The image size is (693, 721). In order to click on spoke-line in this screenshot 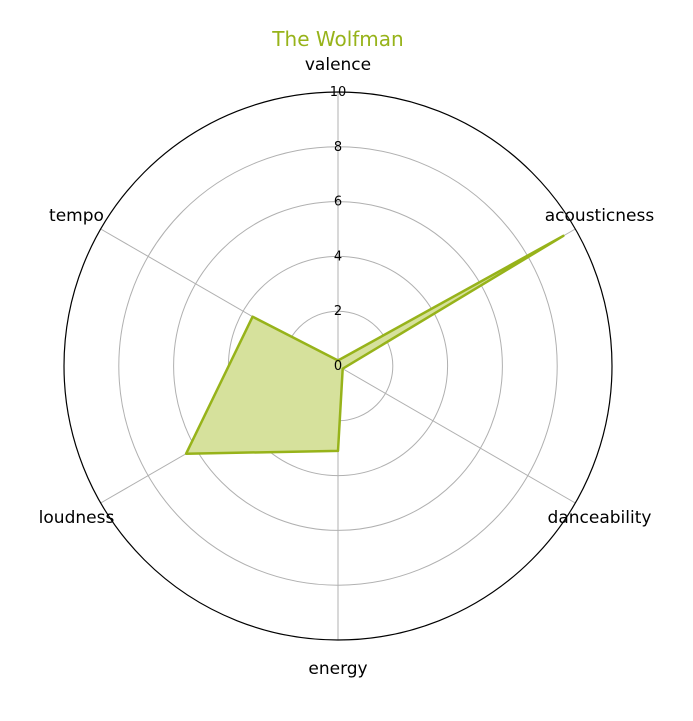, I will do `click(456, 434)`.